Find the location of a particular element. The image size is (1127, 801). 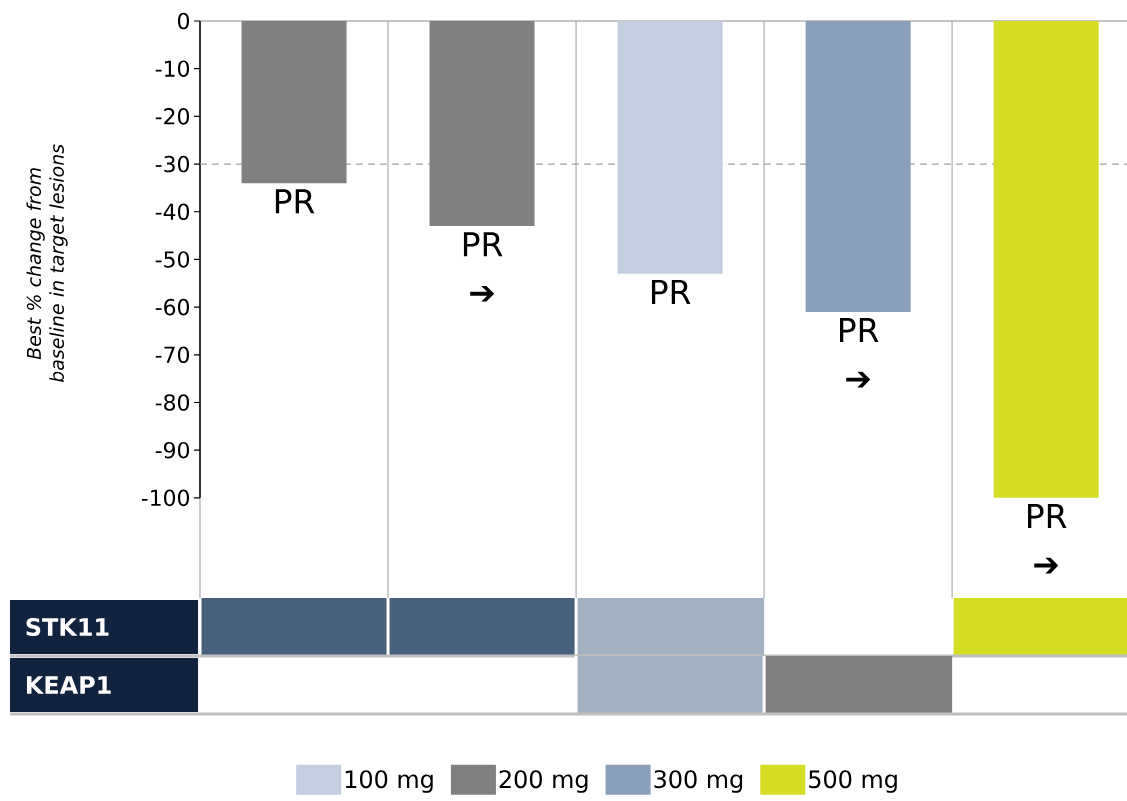

y-tick-label: -50 is located at coordinates (172, 259).